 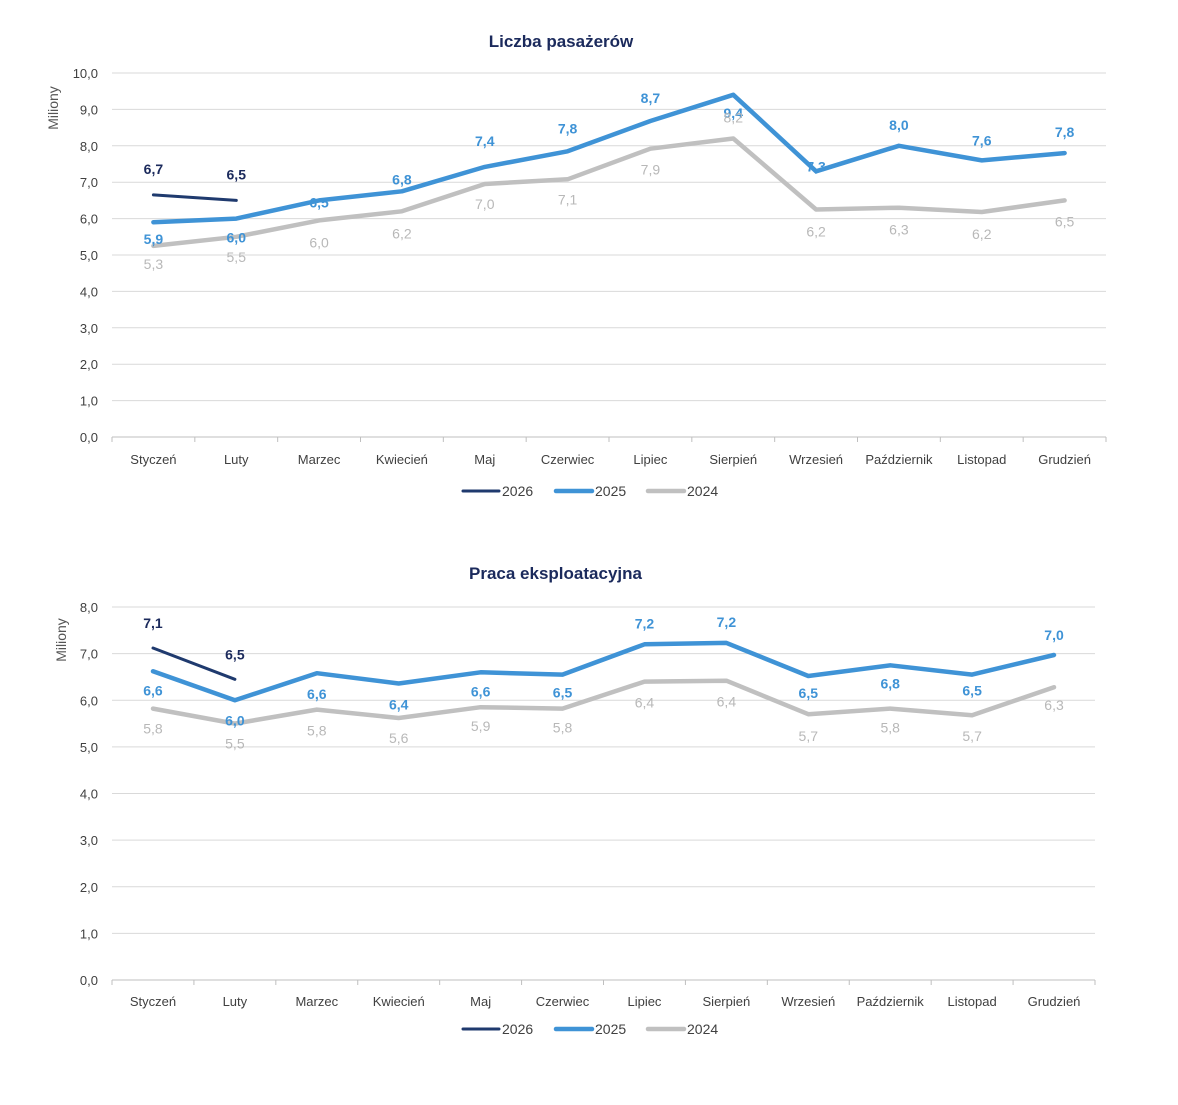 I want to click on chart1-y-tick-label: 8,0, so click(x=89, y=146).